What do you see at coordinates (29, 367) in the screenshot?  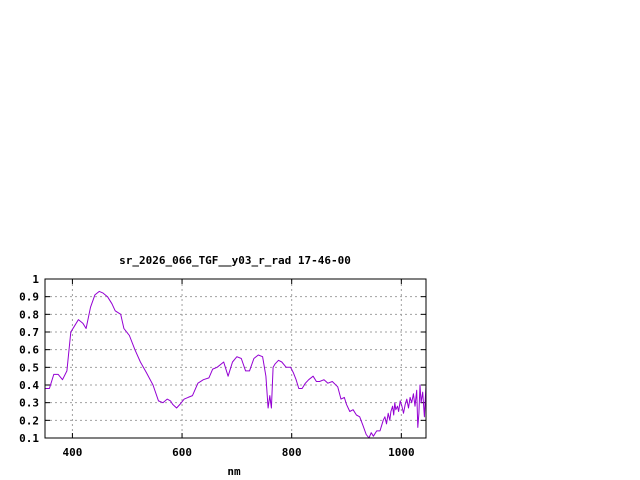 I see `y-tick-label: 0.5` at bounding box center [29, 367].